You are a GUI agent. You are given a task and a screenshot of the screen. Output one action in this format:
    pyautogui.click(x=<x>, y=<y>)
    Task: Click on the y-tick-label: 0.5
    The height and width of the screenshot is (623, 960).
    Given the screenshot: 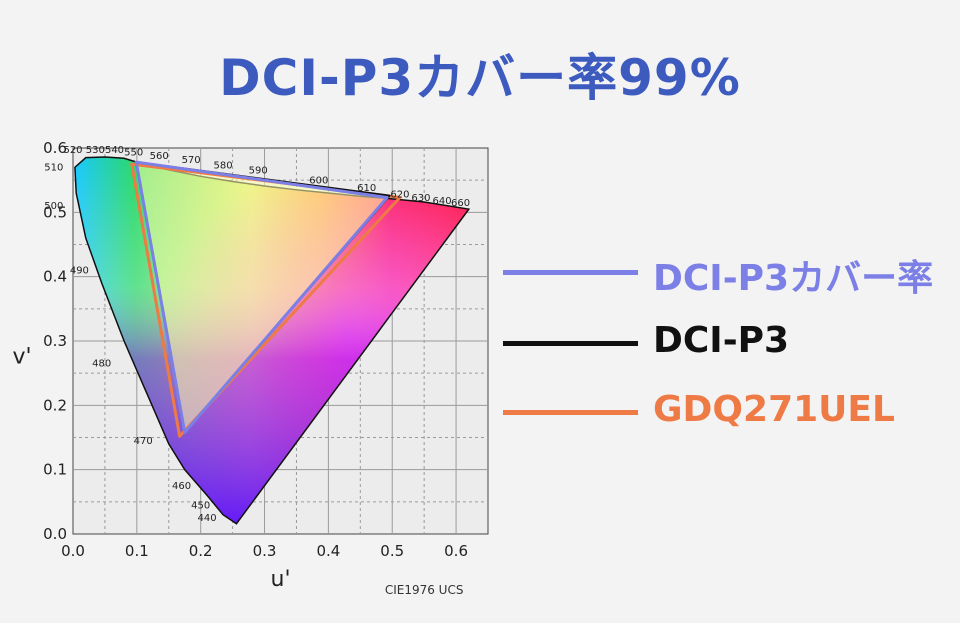 What is the action you would take?
    pyautogui.click(x=55, y=212)
    